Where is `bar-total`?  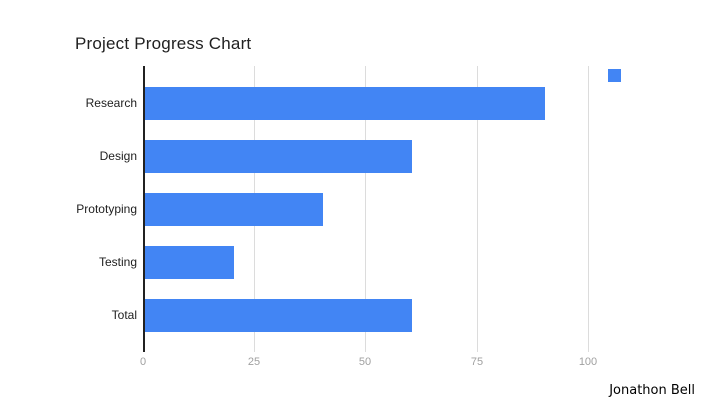 bar-total is located at coordinates (278, 315).